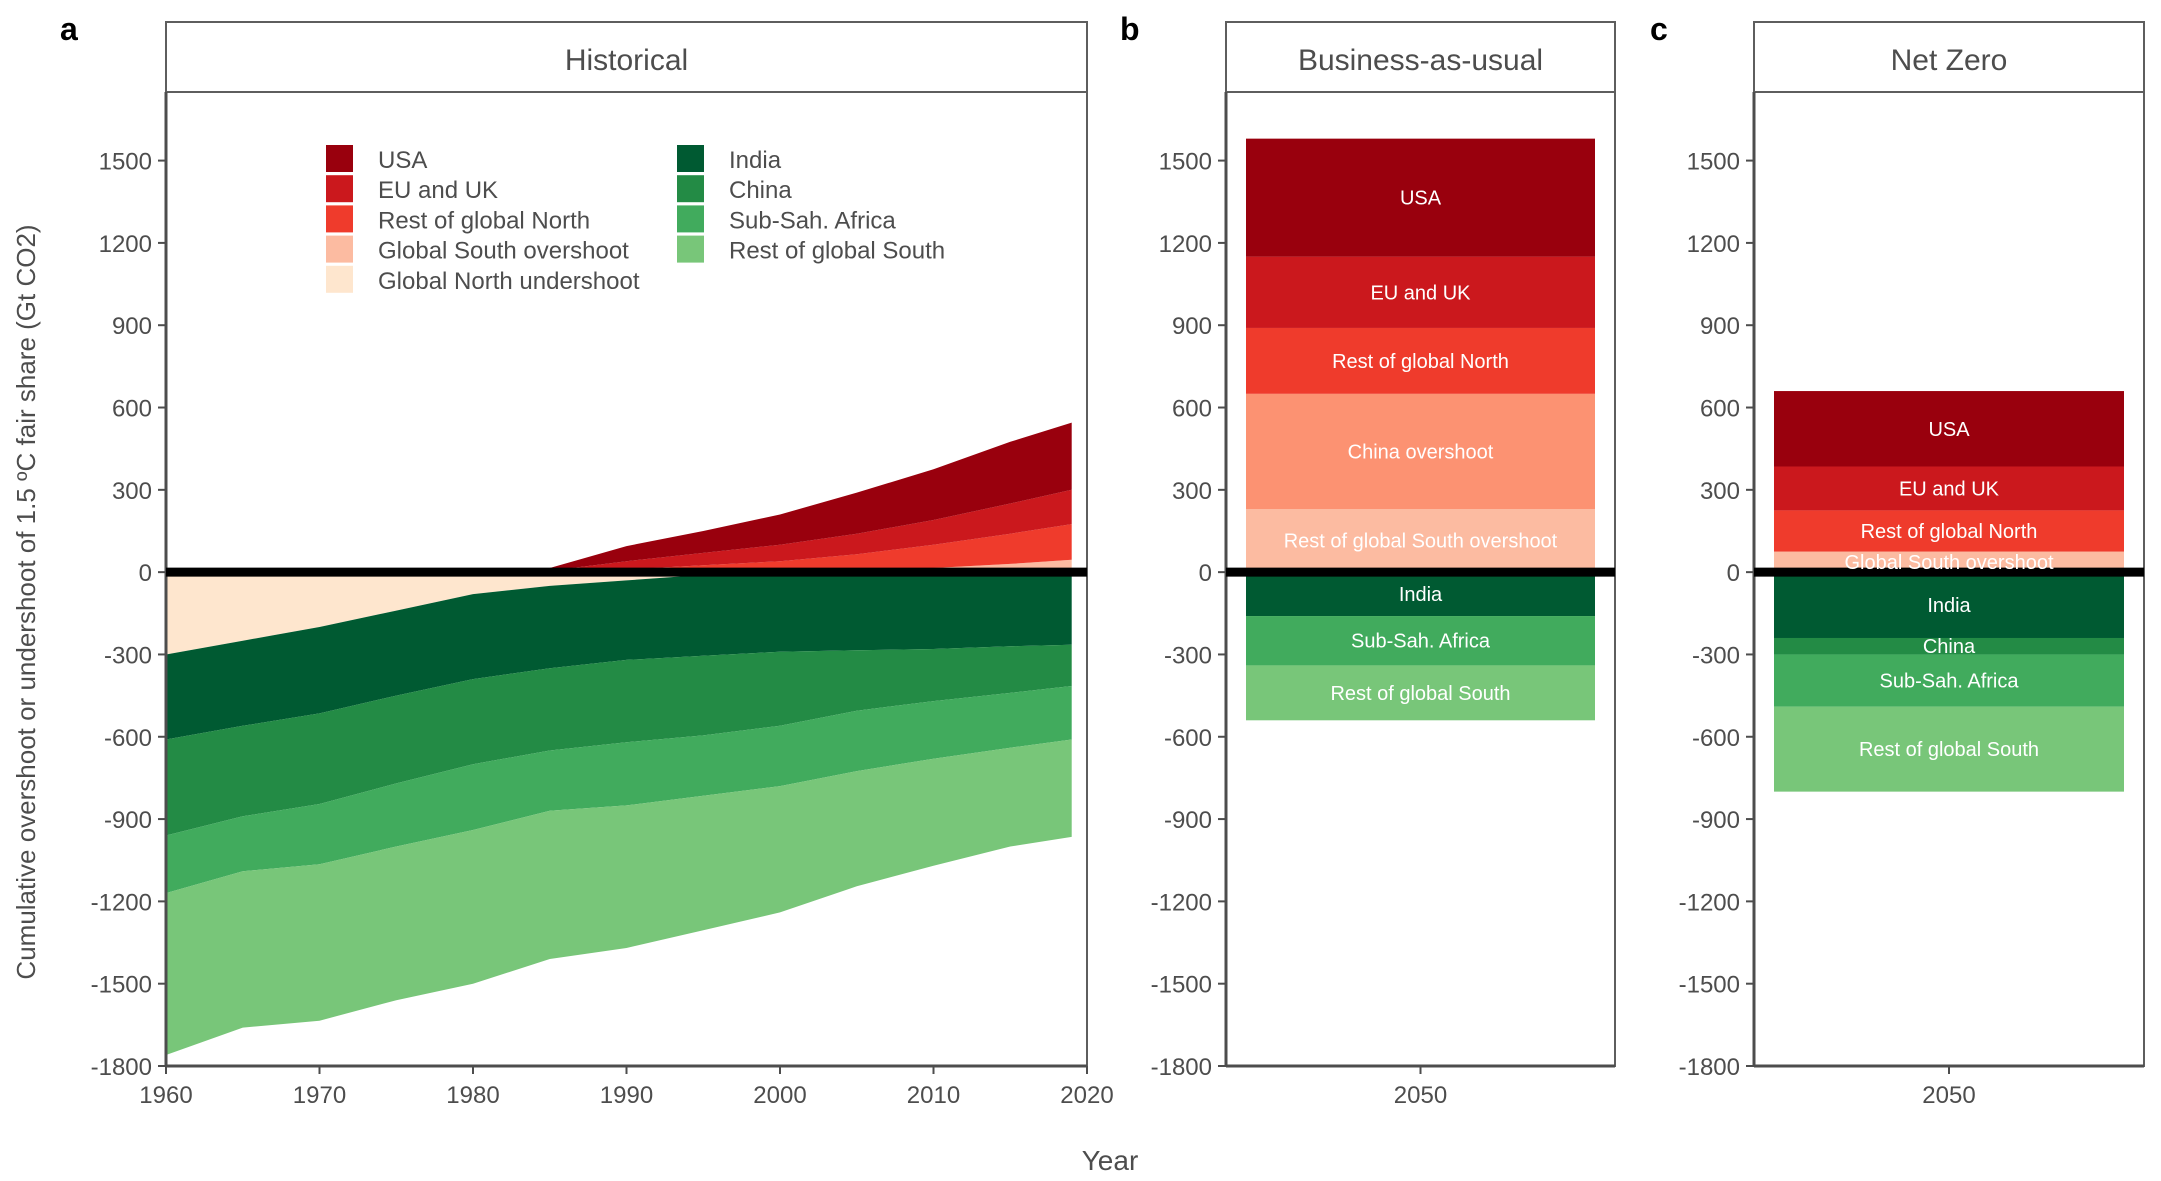 The image size is (2161, 1181). Describe the element at coordinates (626, 60) in the screenshot. I see `panel-title: Historical` at that location.